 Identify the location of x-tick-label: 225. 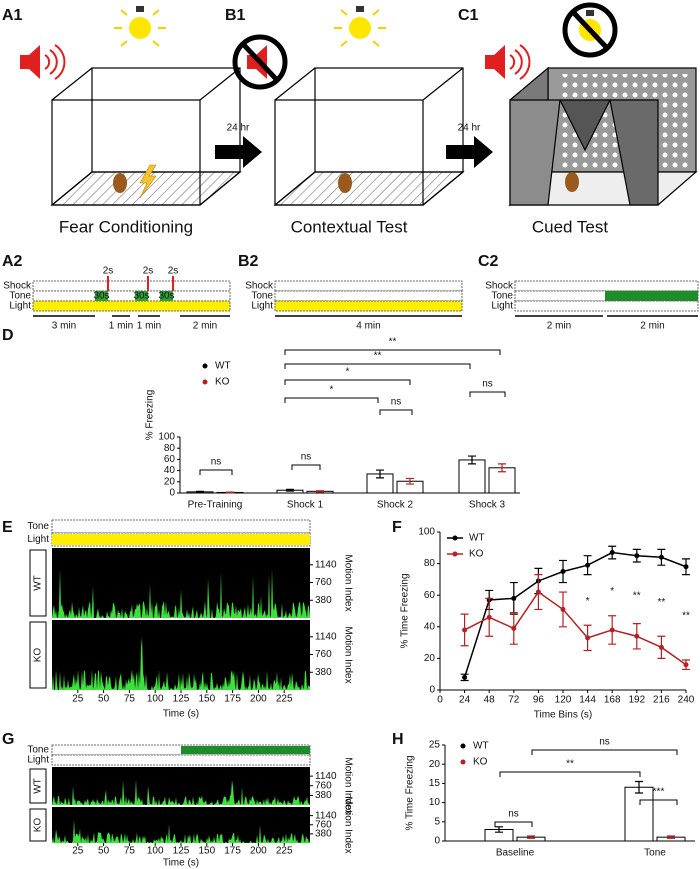
(284, 699).